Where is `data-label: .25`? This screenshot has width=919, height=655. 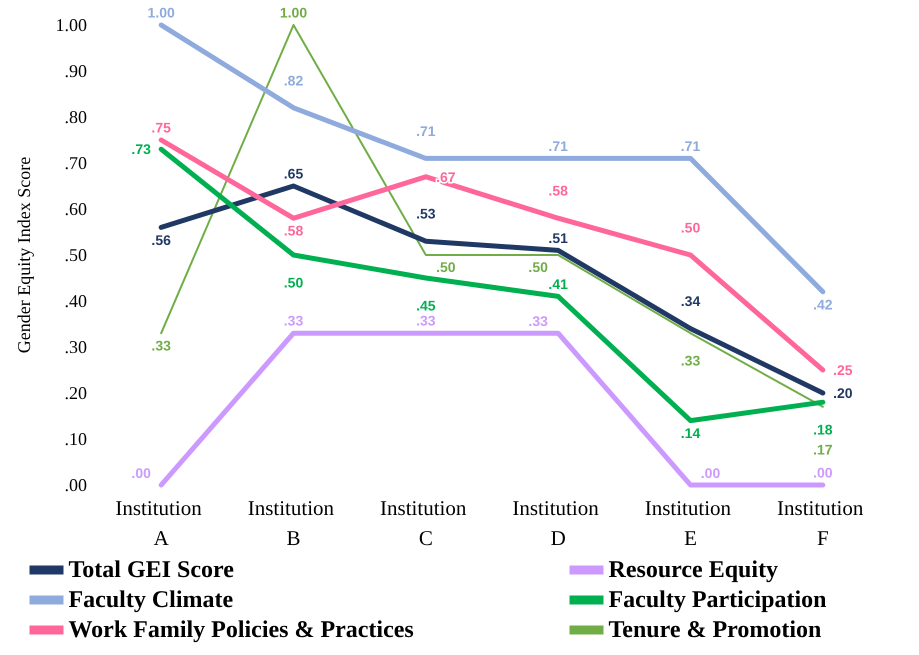 data-label: .25 is located at coordinates (843, 370).